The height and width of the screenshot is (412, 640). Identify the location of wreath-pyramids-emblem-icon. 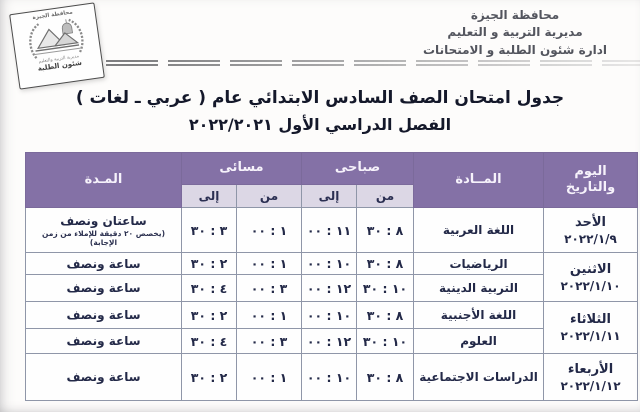
(55, 38).